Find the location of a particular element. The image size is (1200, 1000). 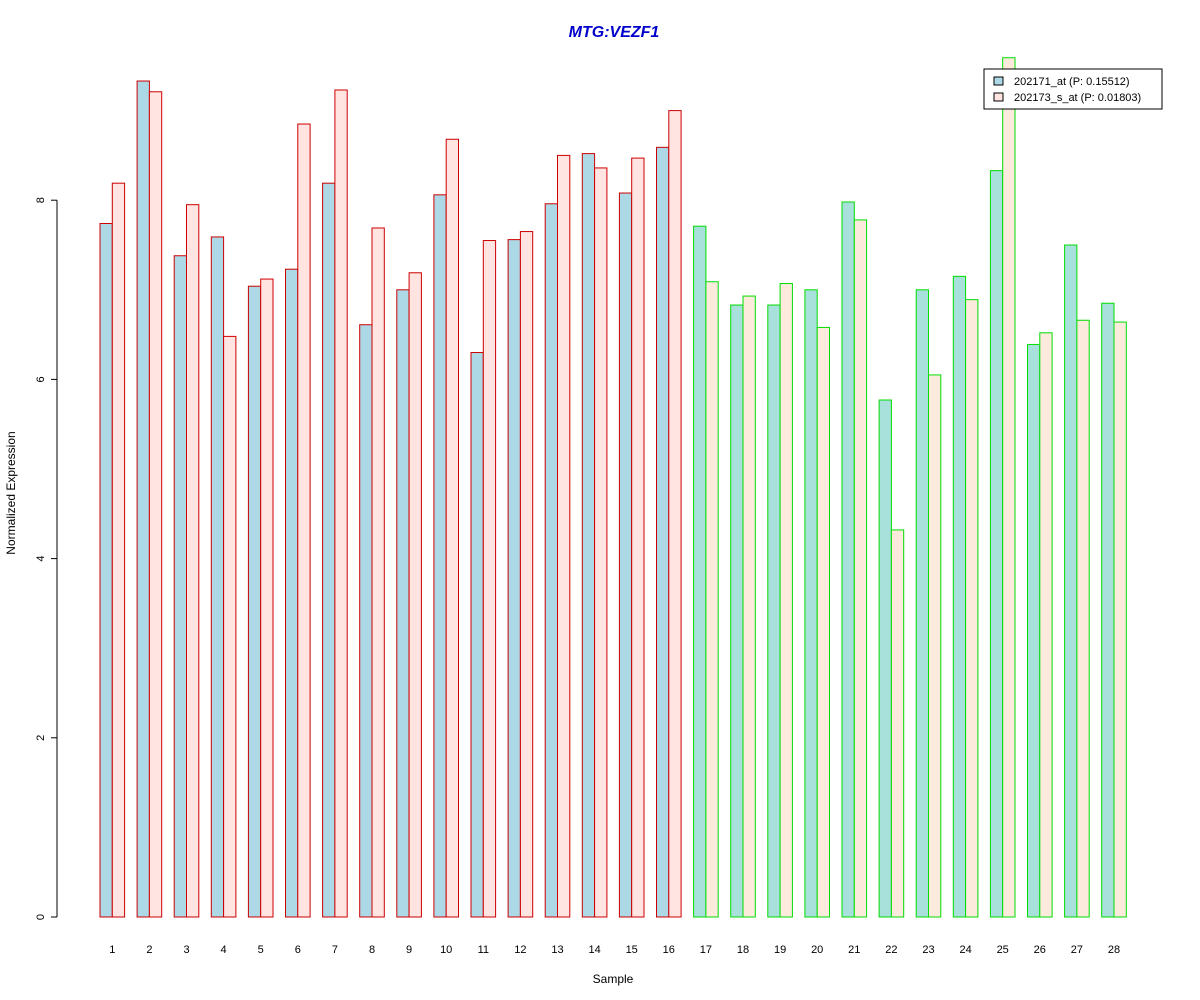

legend-box is located at coordinates (1073, 89).